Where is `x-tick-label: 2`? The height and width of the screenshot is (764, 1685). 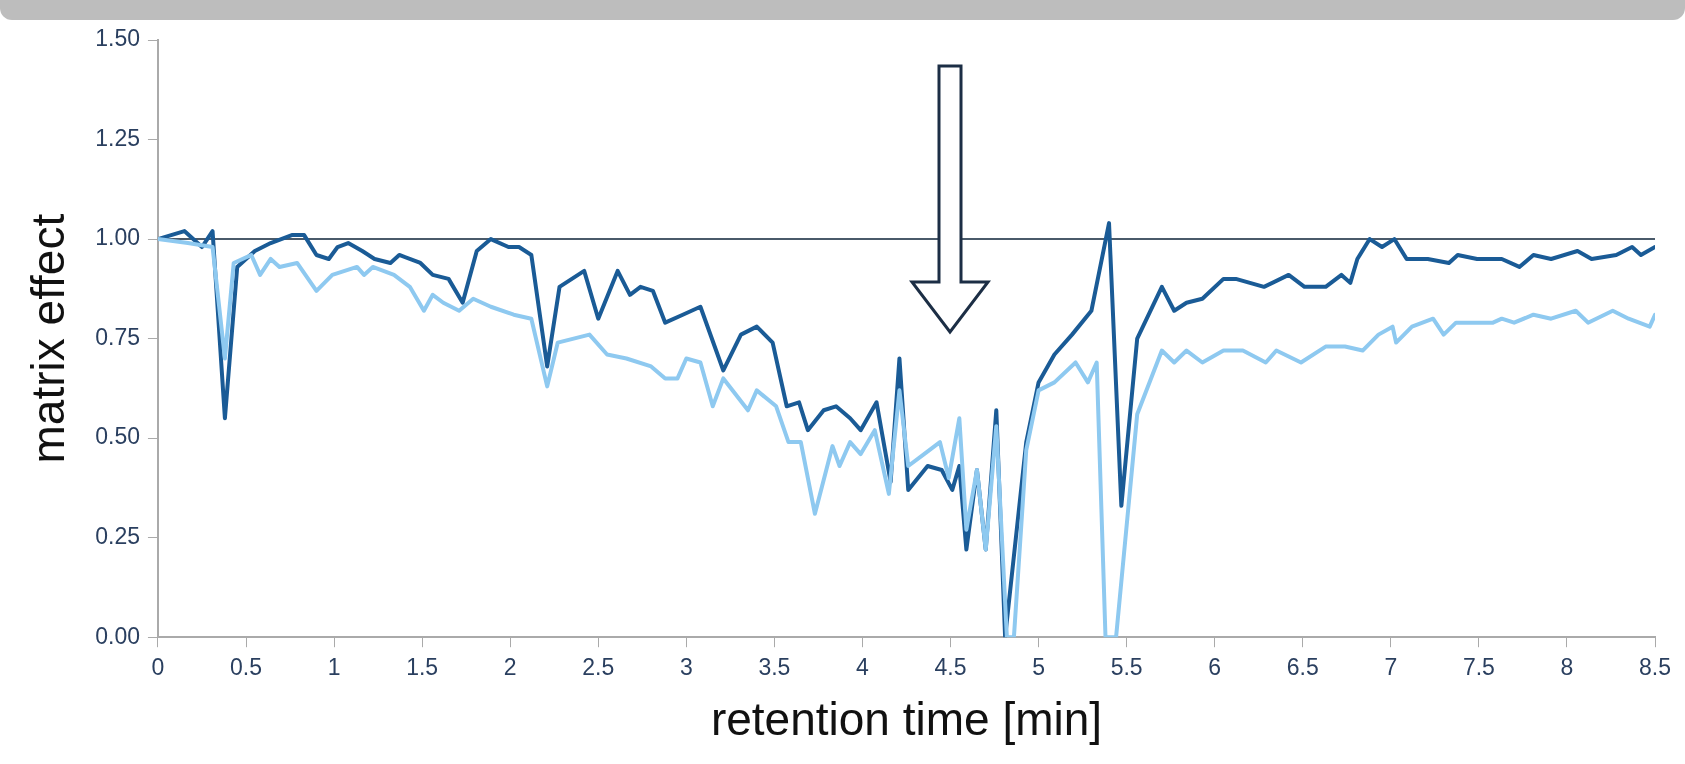
x-tick-label: 2 is located at coordinates (510, 667).